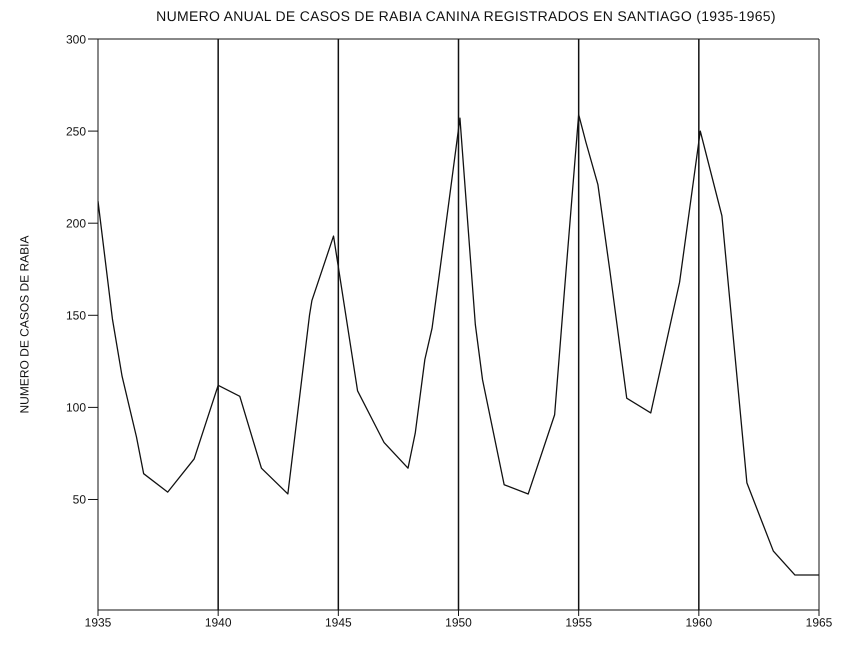 The height and width of the screenshot is (672, 852). What do you see at coordinates (699, 623) in the screenshot?
I see `x-tick-label: 1960` at bounding box center [699, 623].